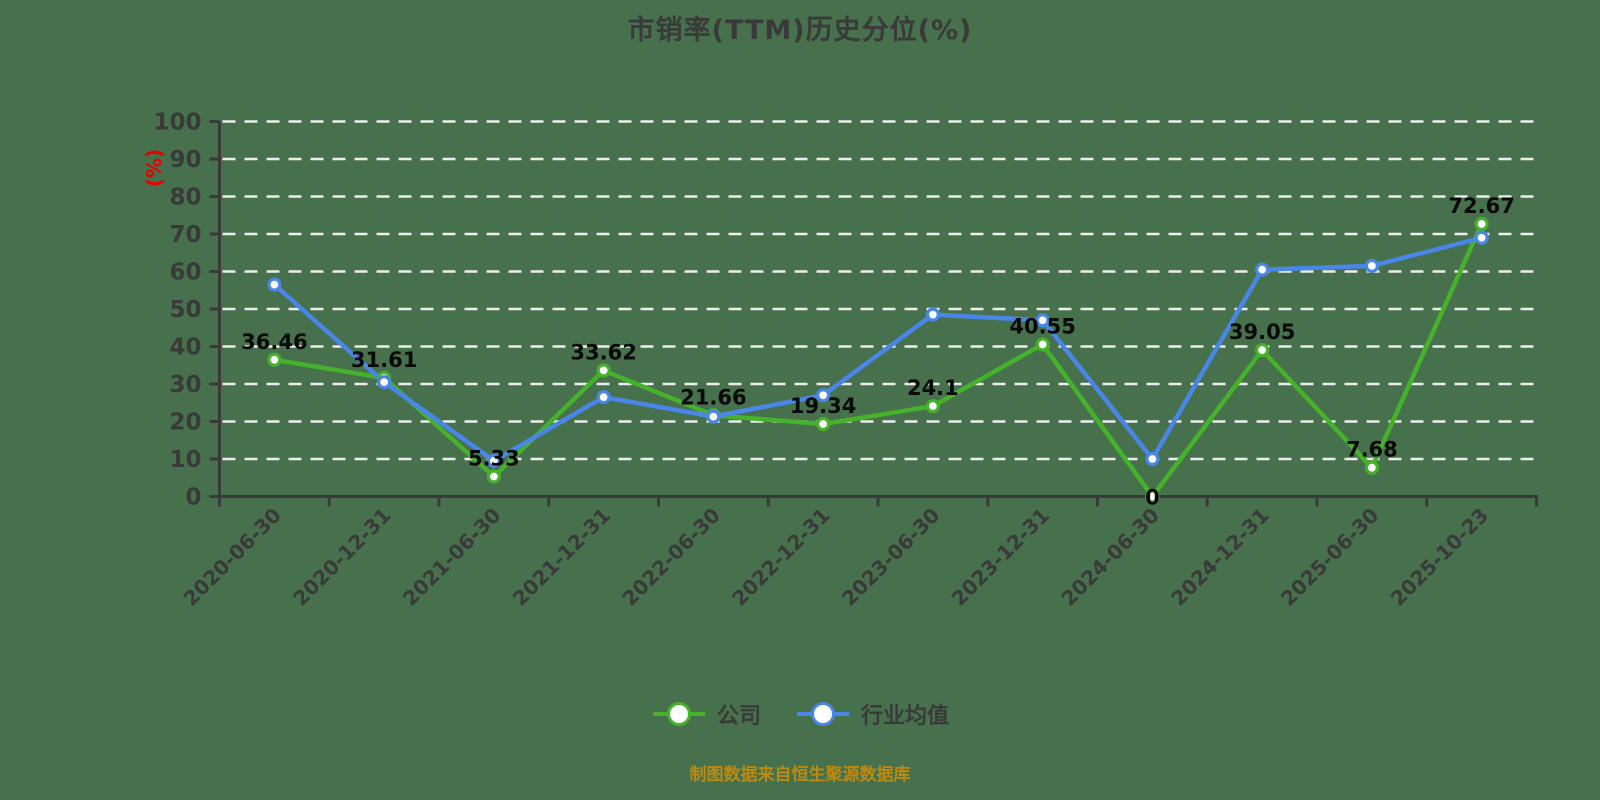 This screenshot has width=1600, height=800. Describe the element at coordinates (1262, 332) in the screenshot. I see `data-point-label: 39.05` at that location.